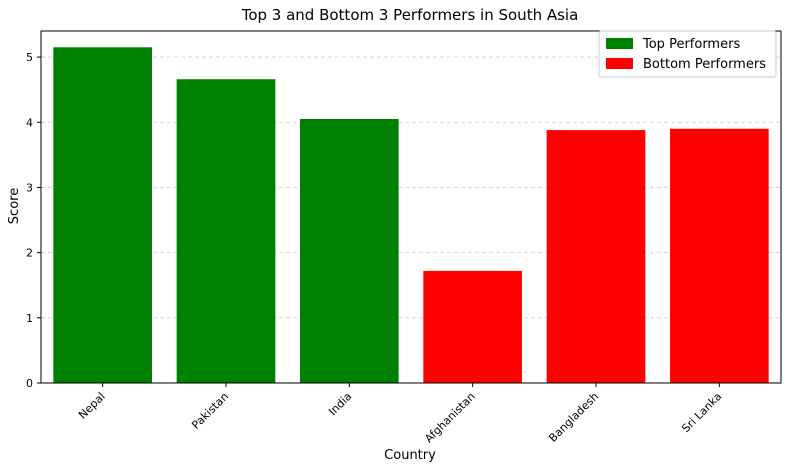 The width and height of the screenshot is (790, 474). What do you see at coordinates (29, 122) in the screenshot?
I see `y-tick-label: 4` at bounding box center [29, 122].